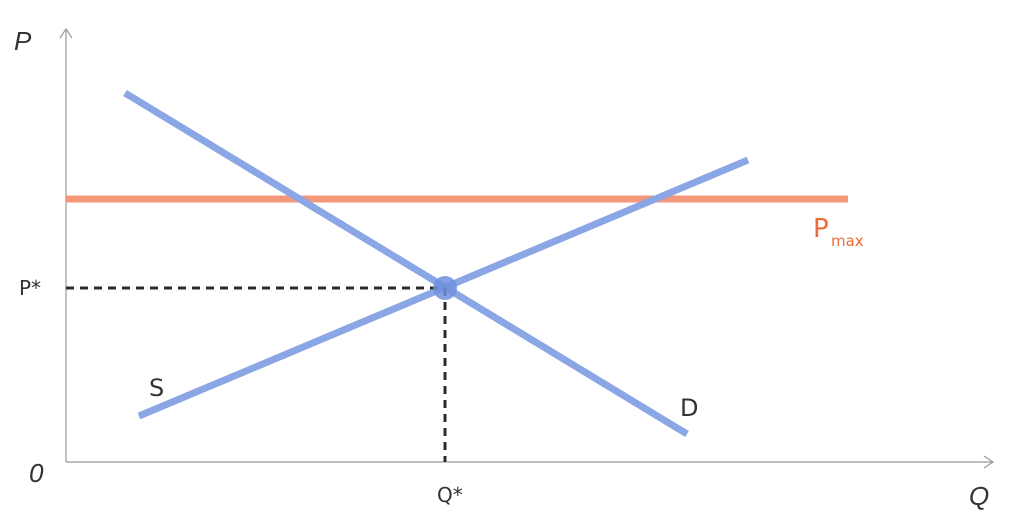  What do you see at coordinates (821, 229) in the screenshot?
I see `price-ceiling-label: P` at bounding box center [821, 229].